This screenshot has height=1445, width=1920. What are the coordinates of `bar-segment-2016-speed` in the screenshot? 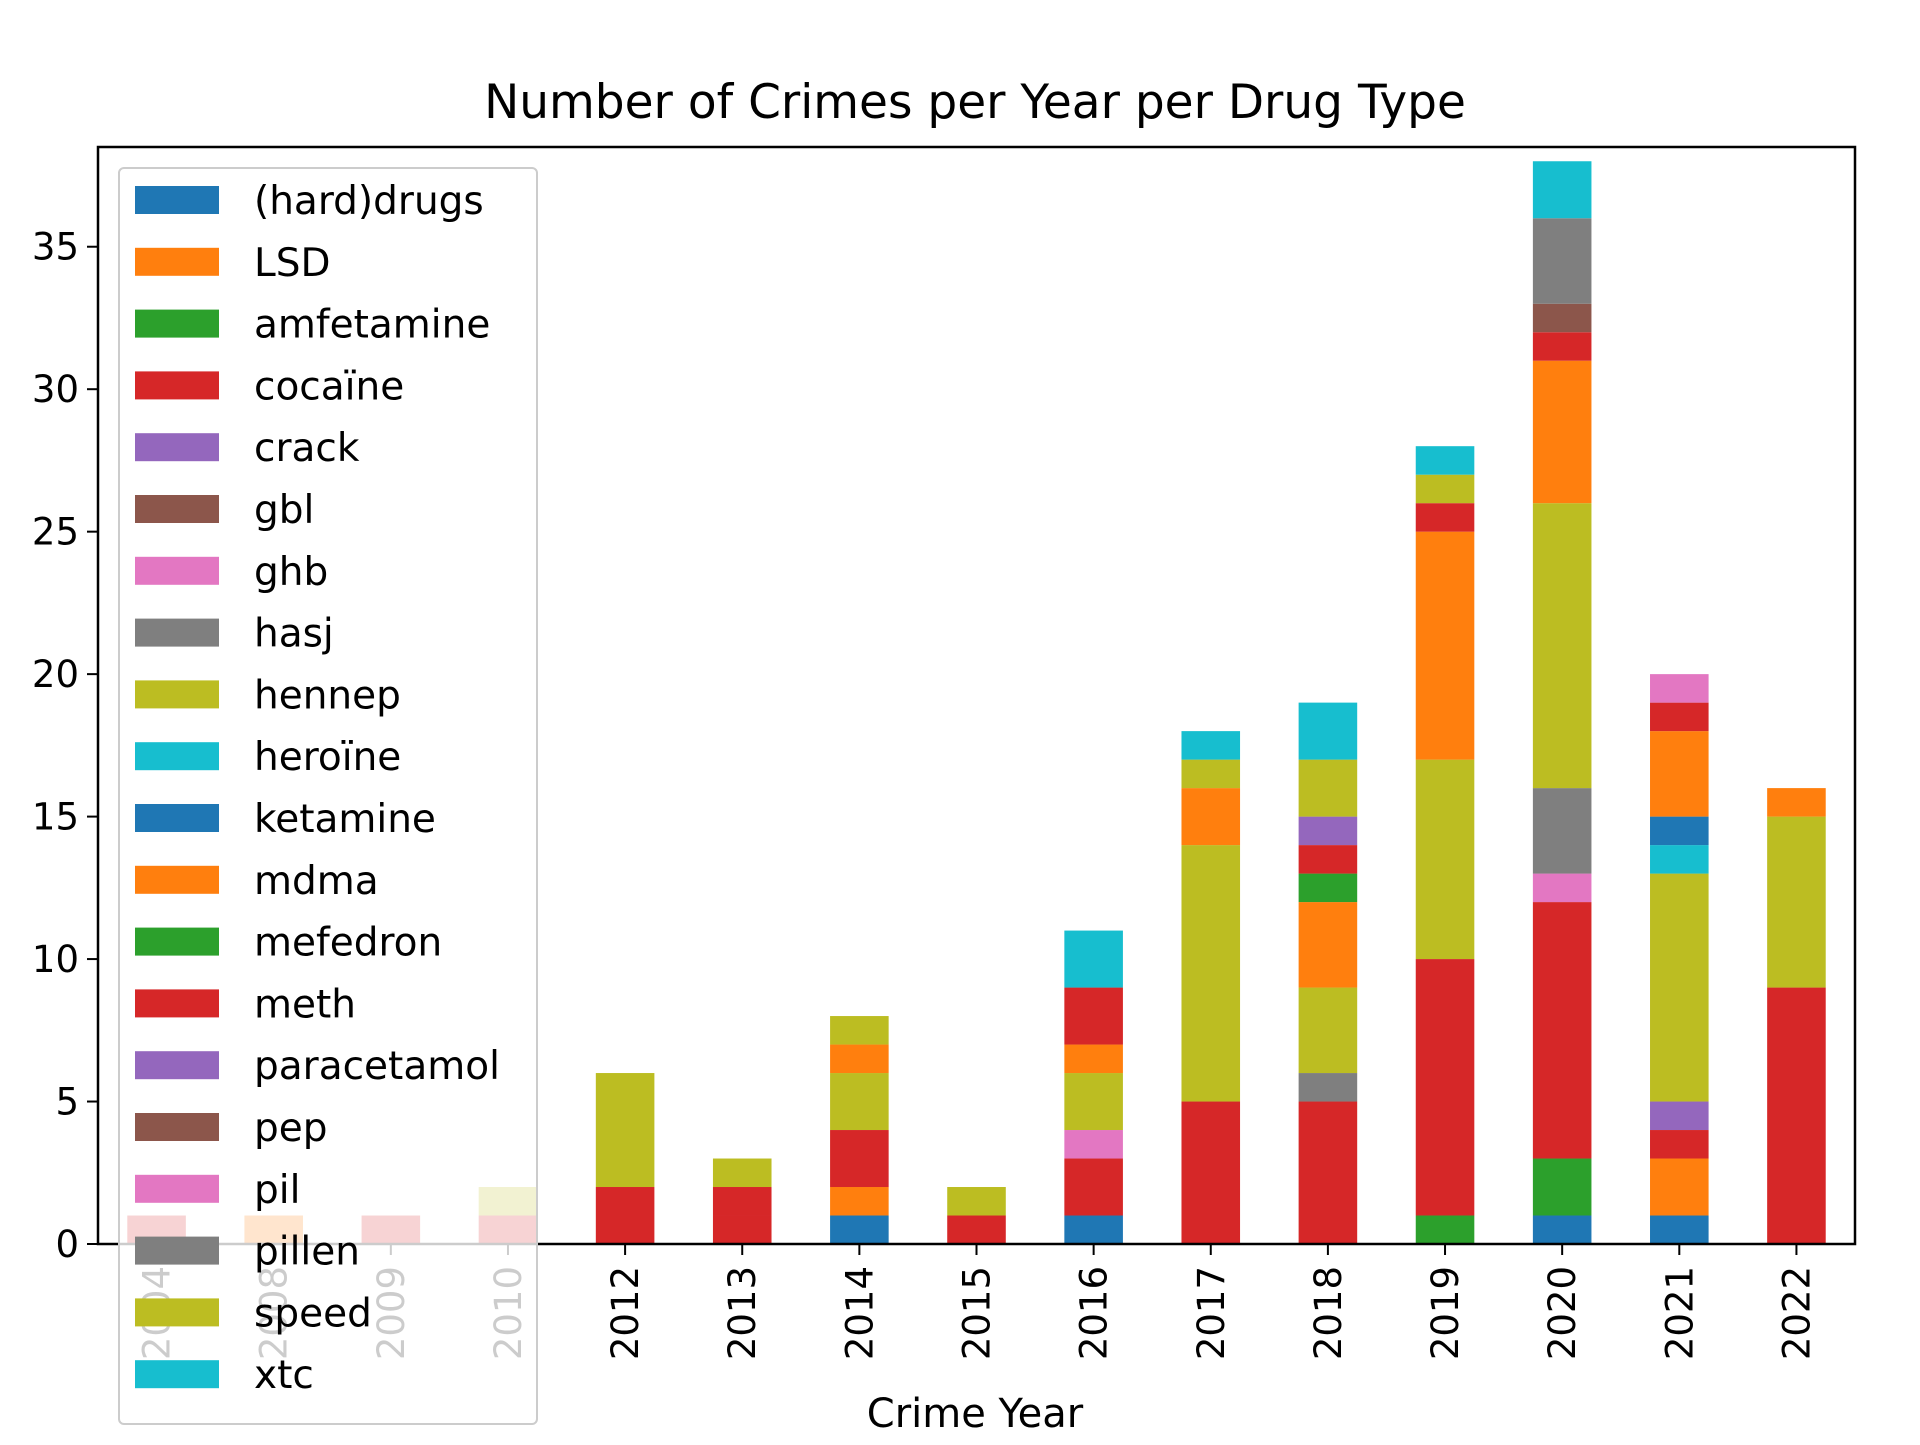 It's located at (1093, 1102).